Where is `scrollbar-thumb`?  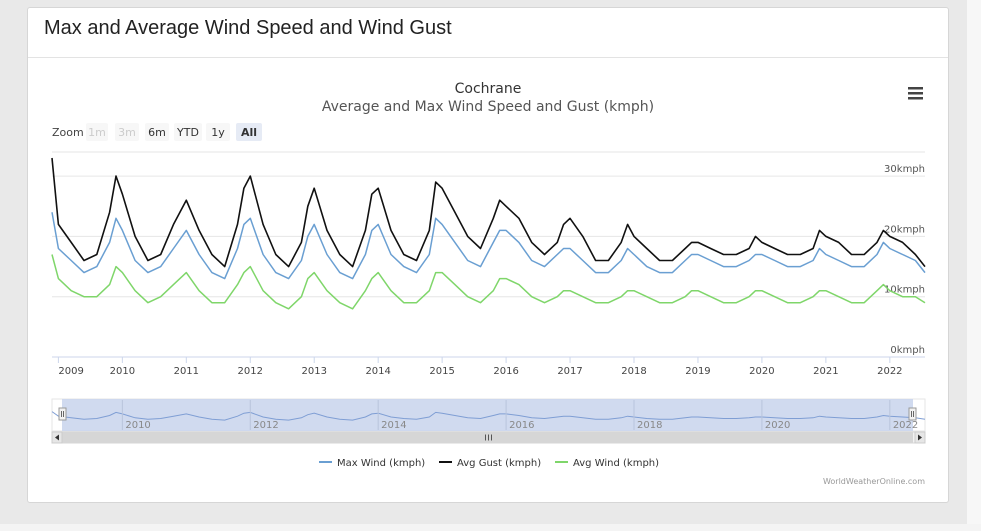
scrollbar-thumb is located at coordinates (487, 437).